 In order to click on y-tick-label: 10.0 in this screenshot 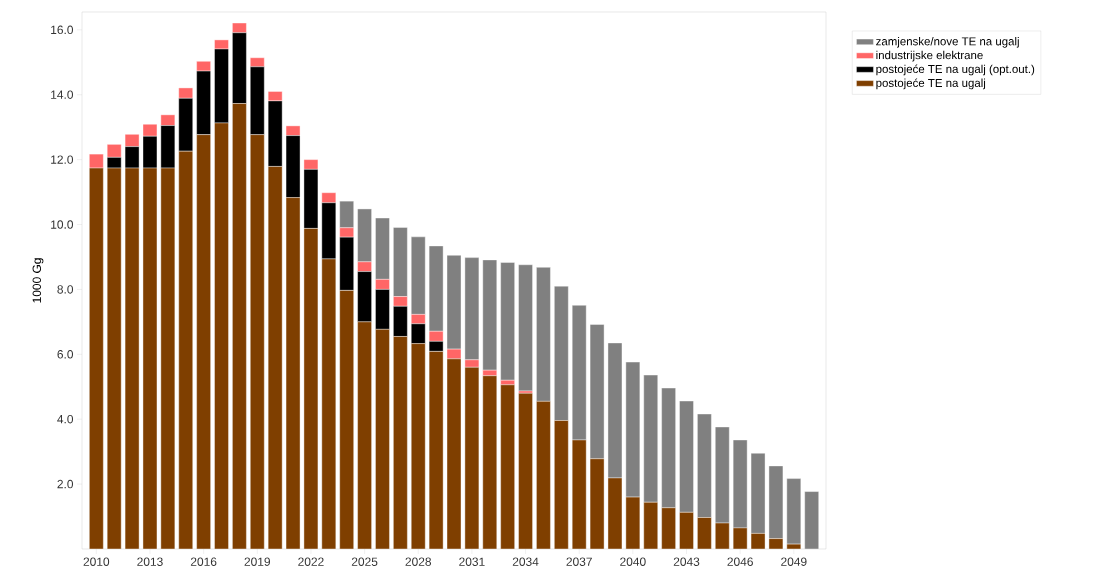, I will do `click(62, 224)`.